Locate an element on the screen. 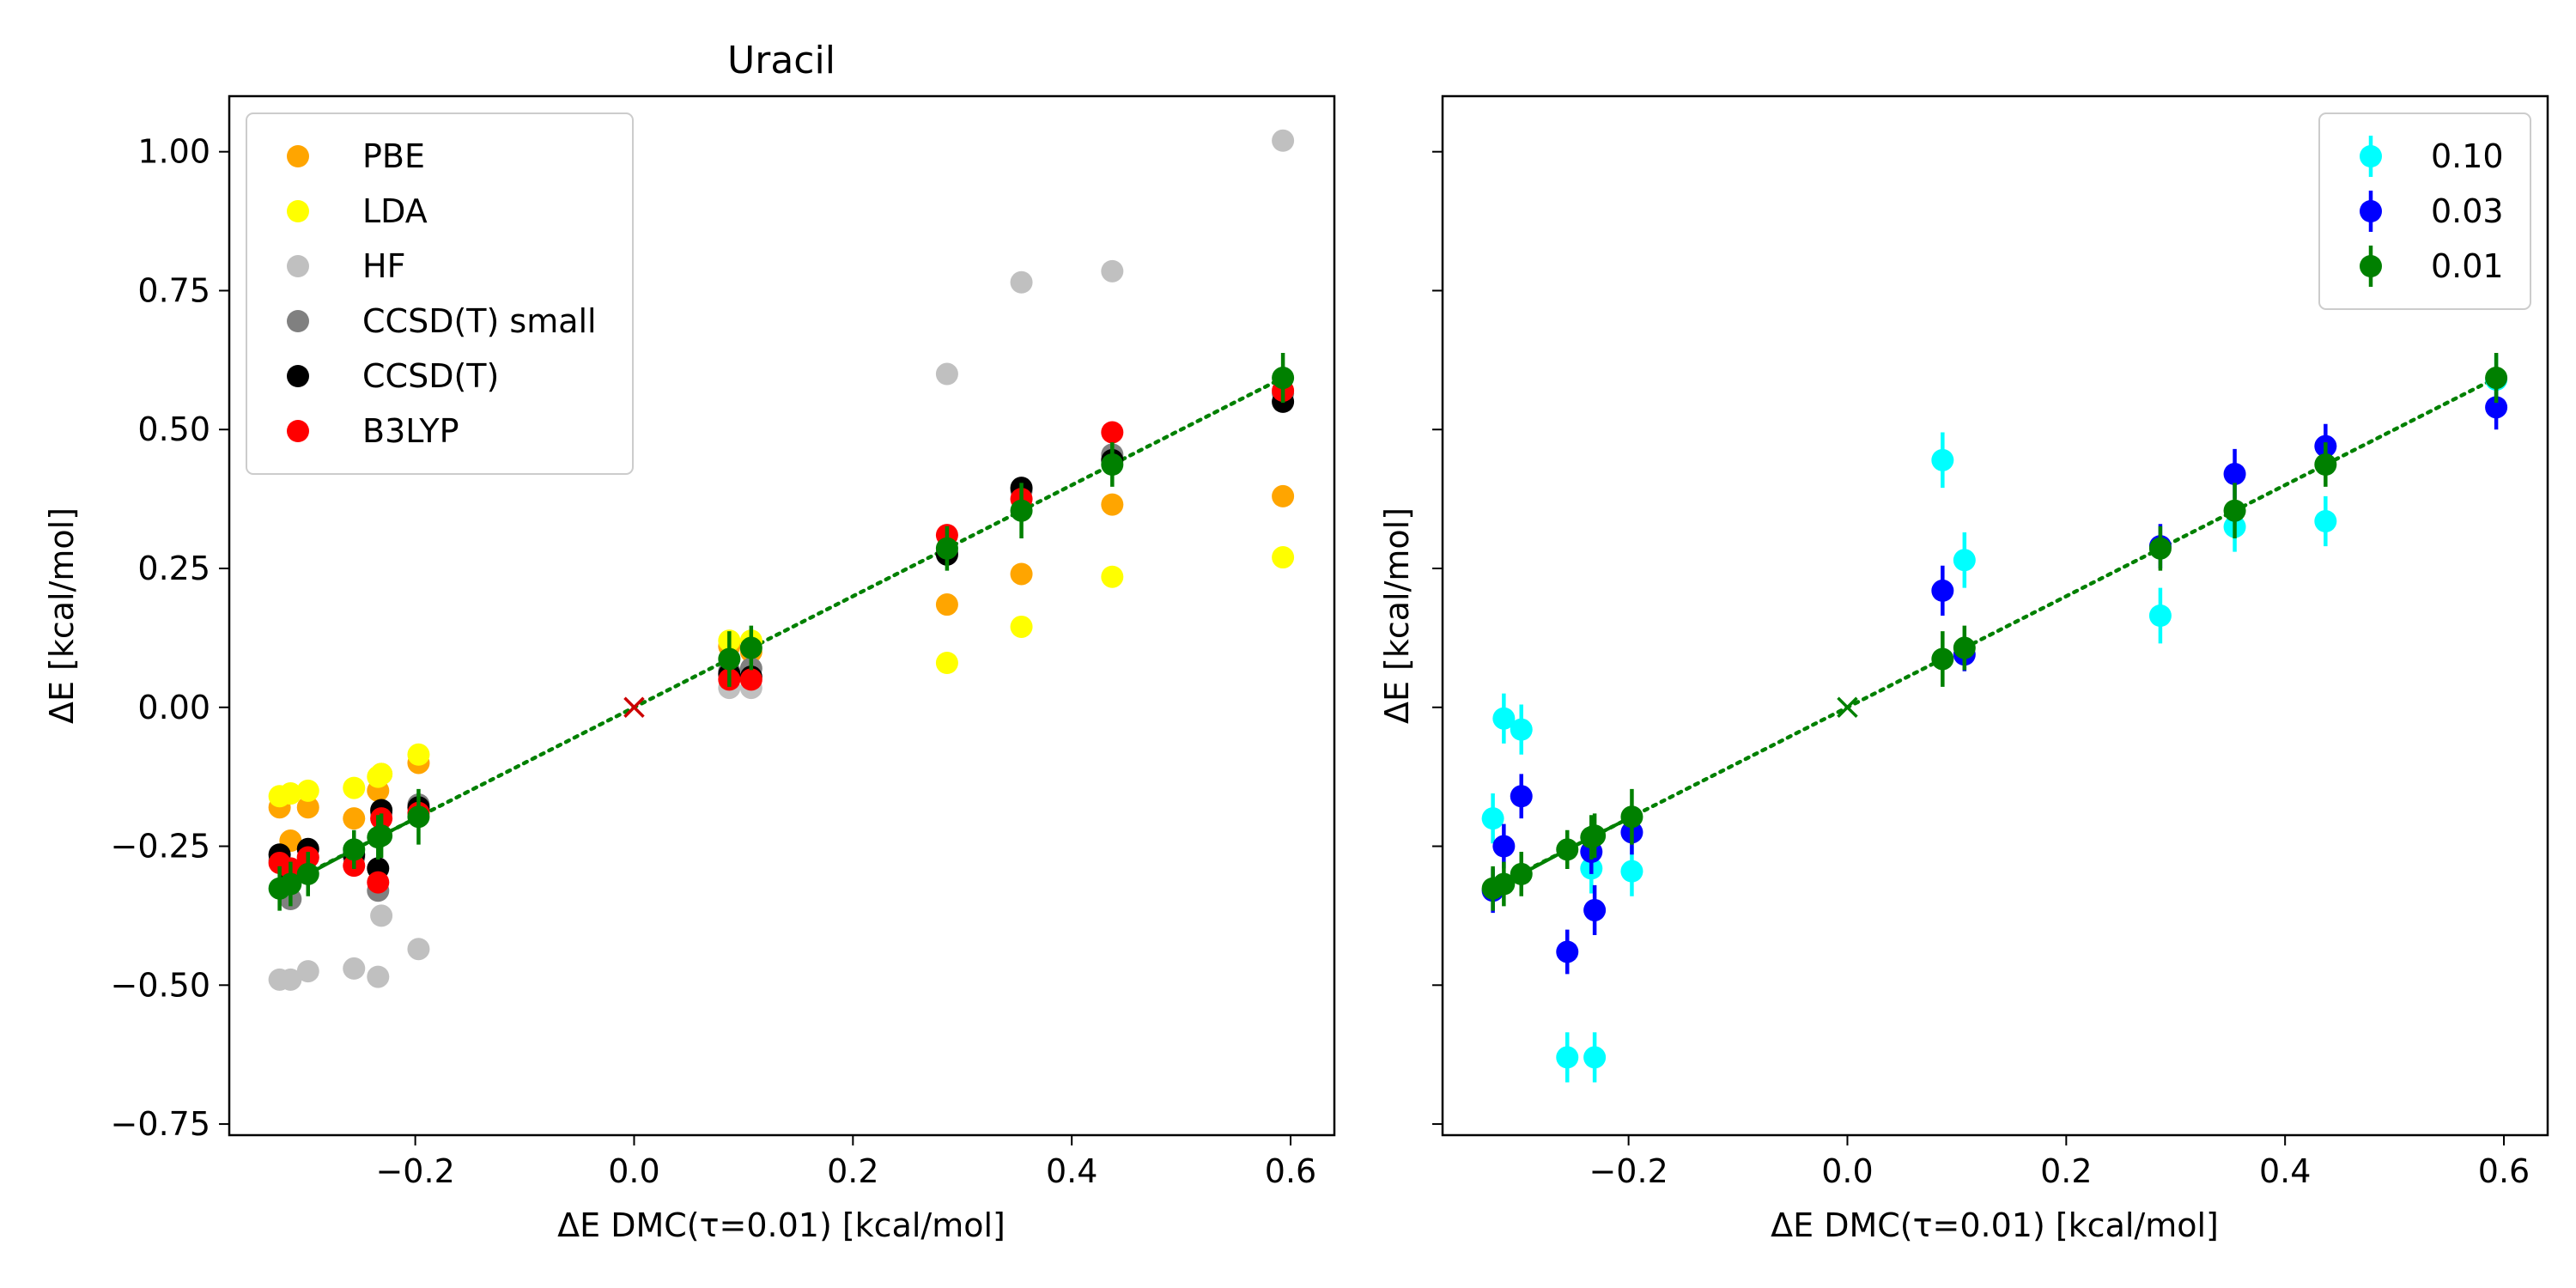 The width and height of the screenshot is (2576, 1288). legend-item: HF is located at coordinates (346, 266).